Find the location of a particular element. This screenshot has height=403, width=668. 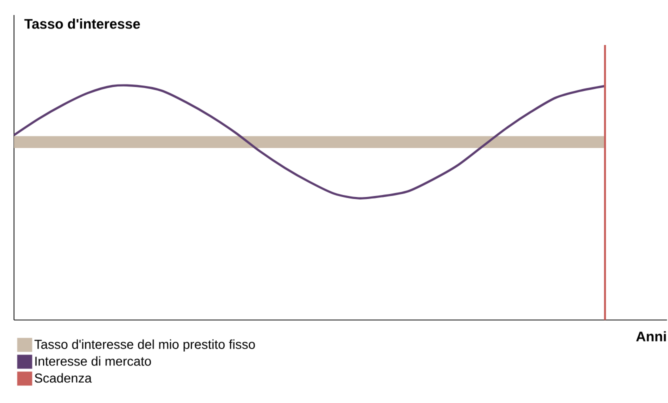

x-axis-title: Anni is located at coordinates (651, 336).